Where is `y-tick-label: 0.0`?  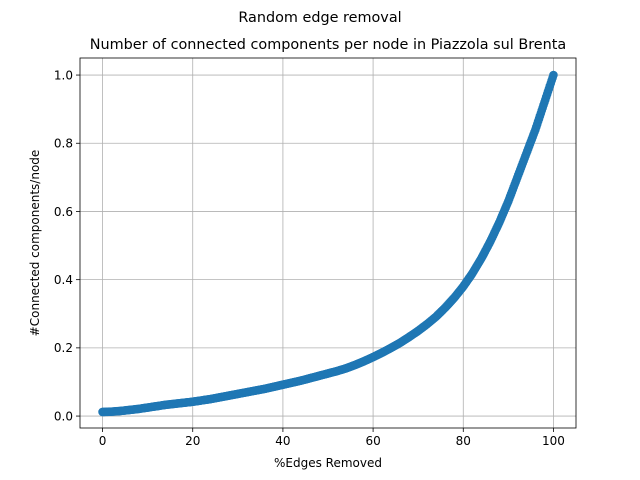
y-tick-label: 0.0 is located at coordinates (63, 416).